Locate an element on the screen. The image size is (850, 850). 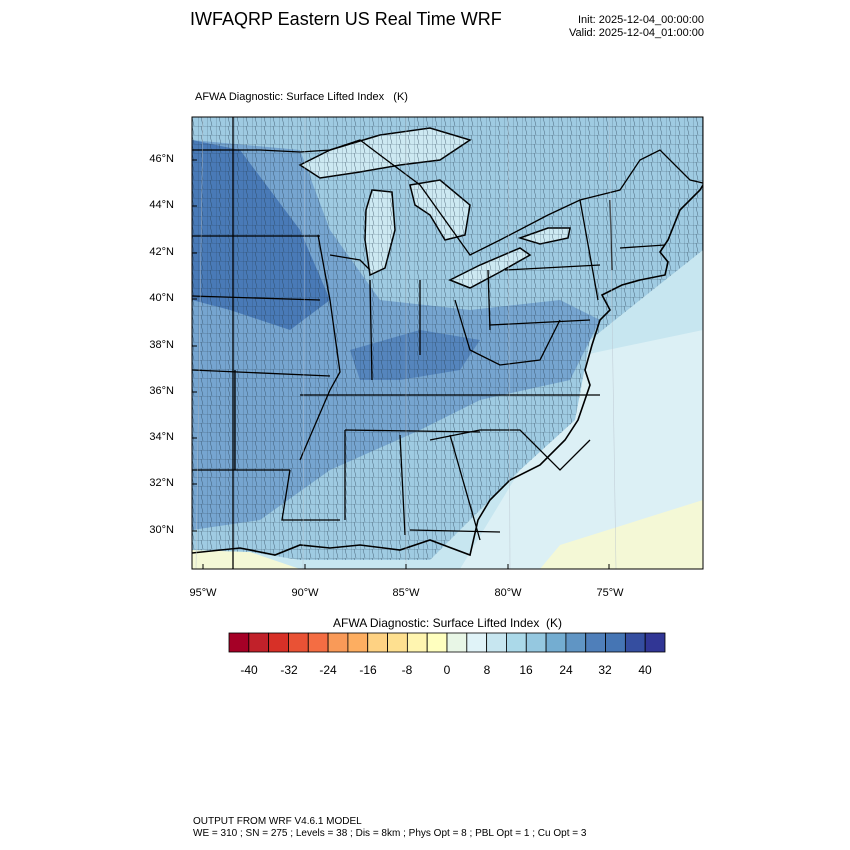
colorbar-label: 0 is located at coordinates (447, 670).